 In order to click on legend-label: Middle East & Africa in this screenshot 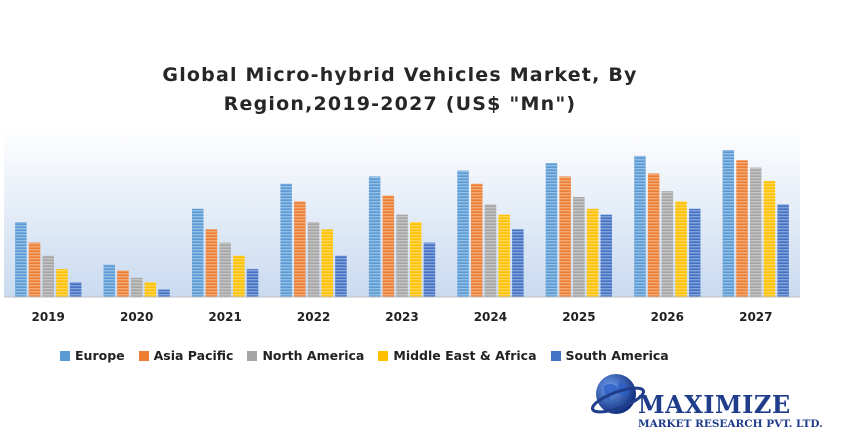, I will do `click(465, 355)`.